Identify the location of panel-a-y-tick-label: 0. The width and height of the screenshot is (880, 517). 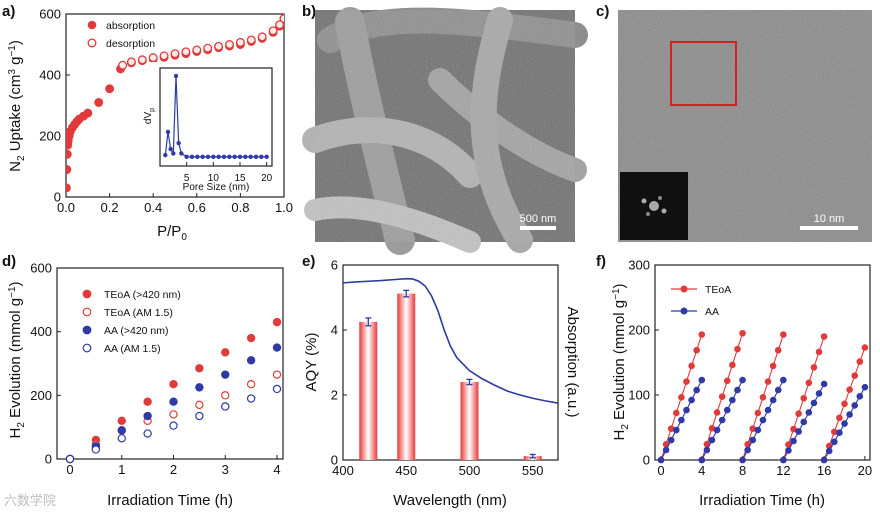
(57, 197).